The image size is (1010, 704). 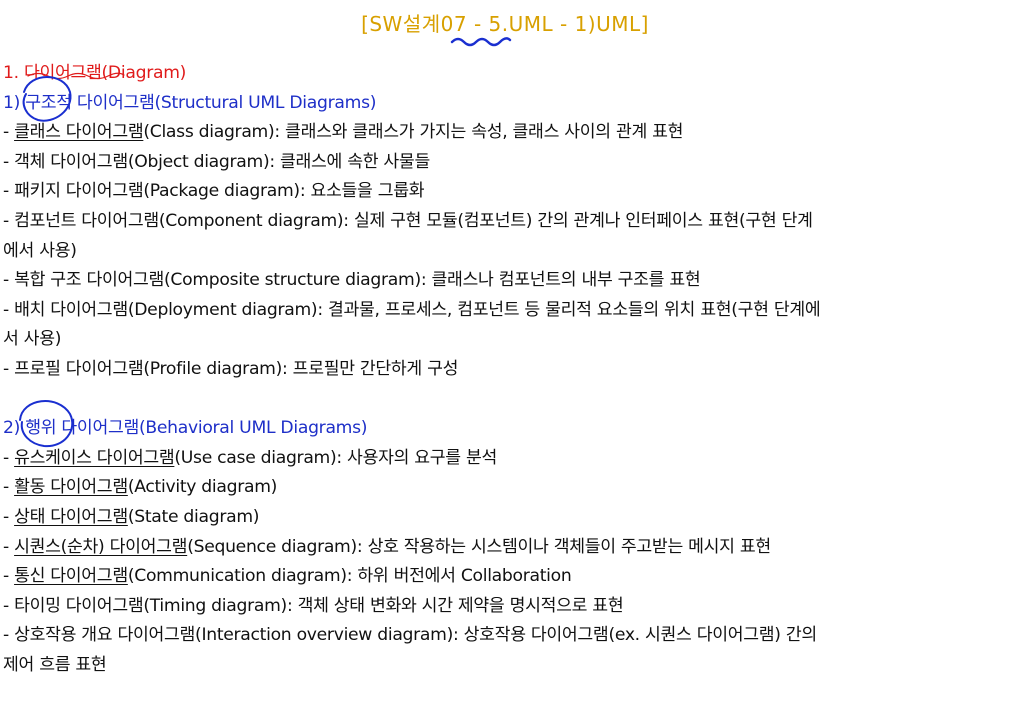 What do you see at coordinates (71, 487) in the screenshot?
I see `diagram-name: 활동 다이어그램` at bounding box center [71, 487].